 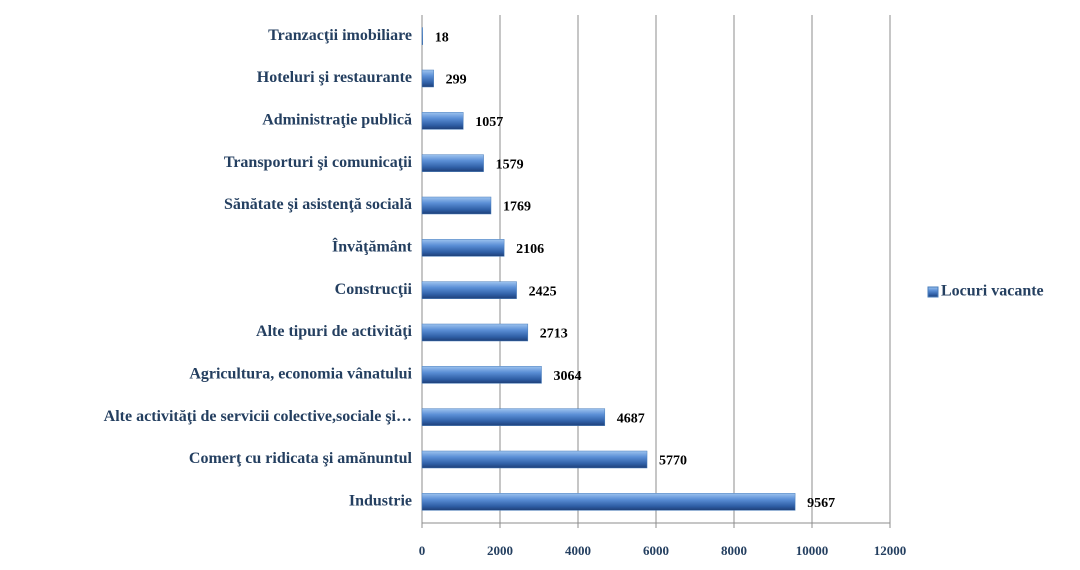 I want to click on y-tick-label: Construcţii, so click(x=374, y=289).